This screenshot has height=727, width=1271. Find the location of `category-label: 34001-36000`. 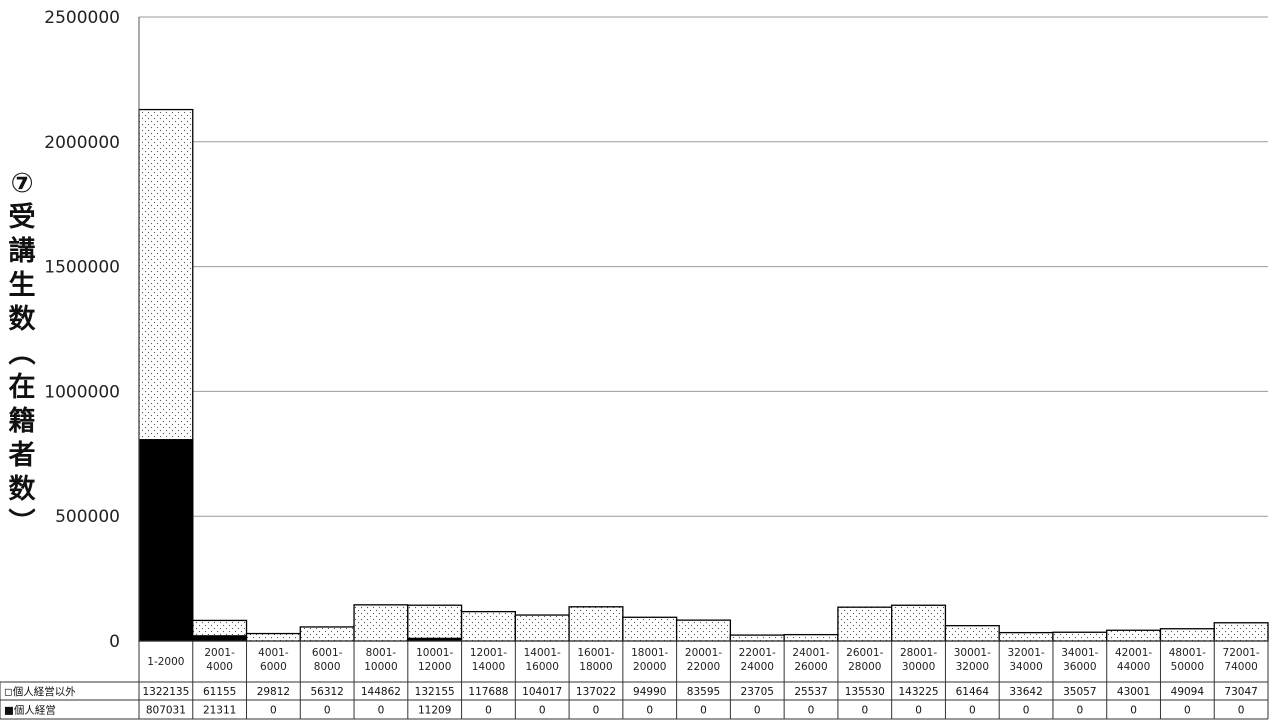

category-label: 34001-36000 is located at coordinates (1079, 660).